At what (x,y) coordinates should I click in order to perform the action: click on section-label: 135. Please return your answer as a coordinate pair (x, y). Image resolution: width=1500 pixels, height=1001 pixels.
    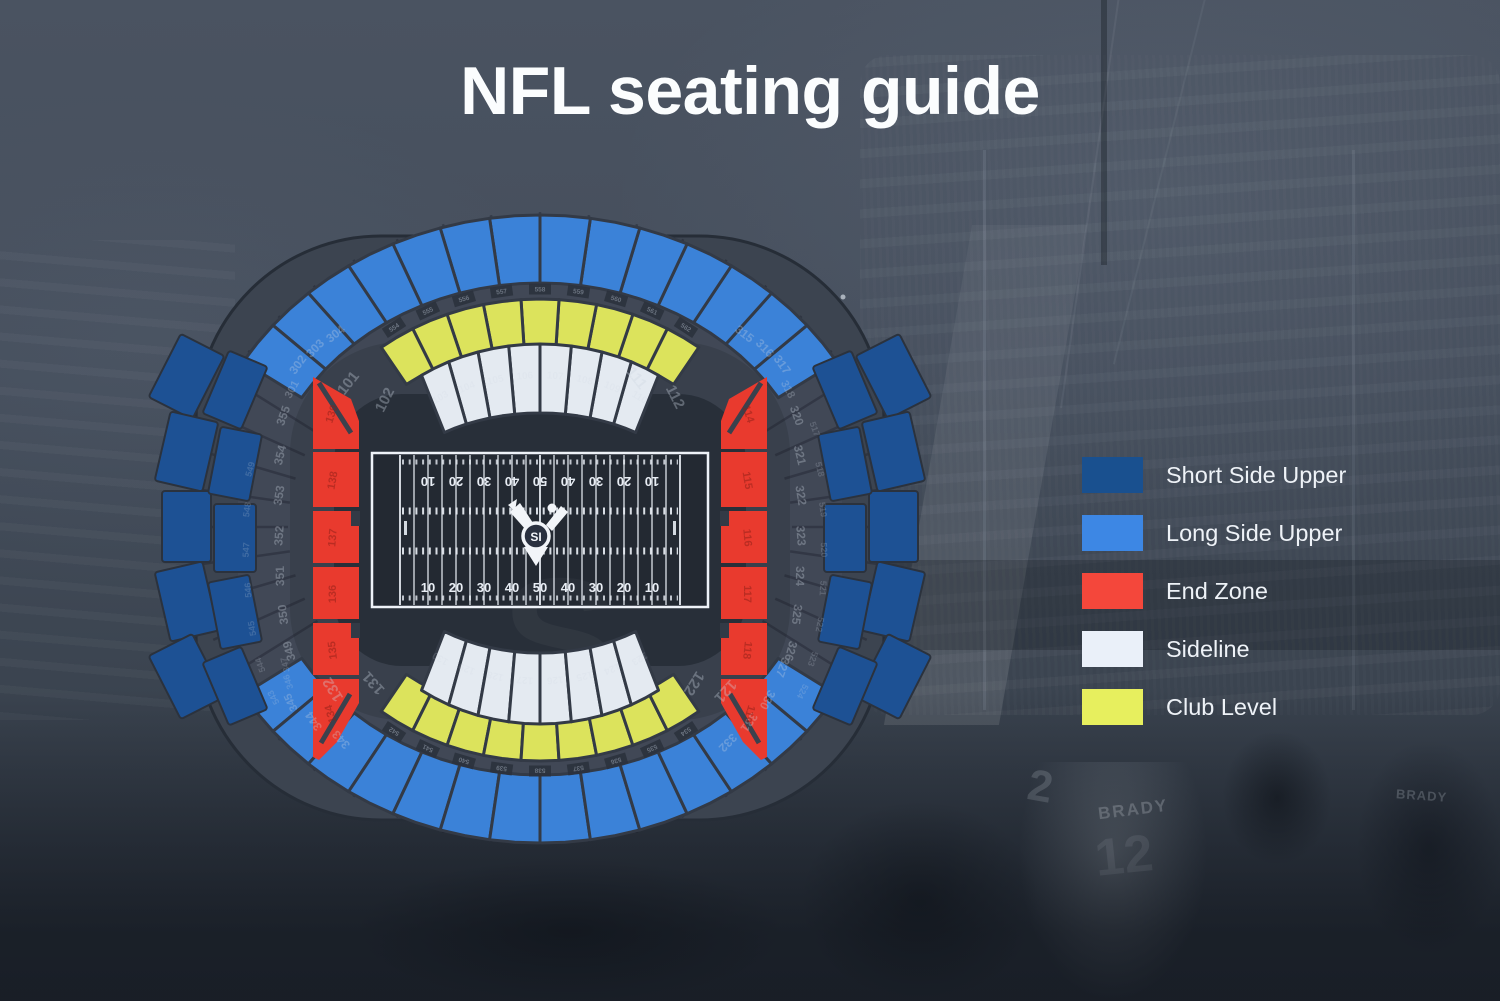
    Looking at the image, I should click on (333, 651).